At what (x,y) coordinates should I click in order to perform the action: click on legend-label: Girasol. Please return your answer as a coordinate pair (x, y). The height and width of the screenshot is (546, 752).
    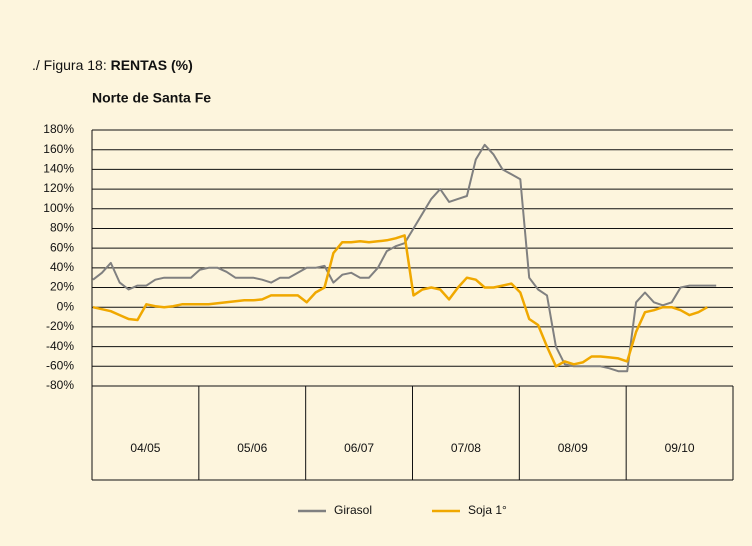
    Looking at the image, I should click on (353, 510).